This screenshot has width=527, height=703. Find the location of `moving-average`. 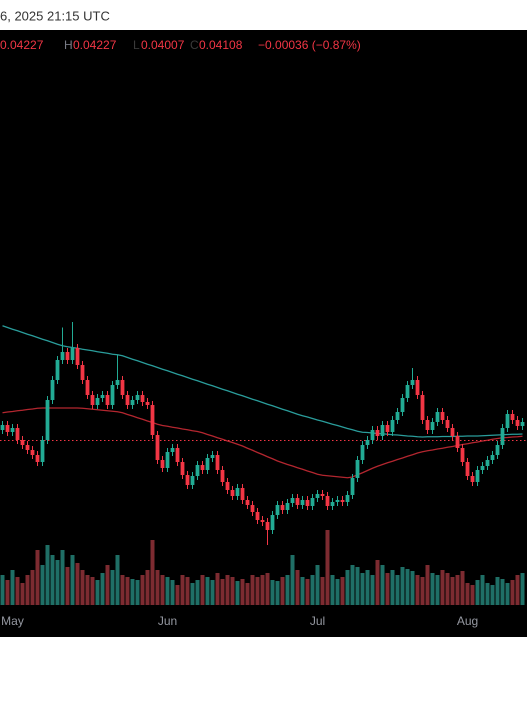

moving-average is located at coordinates (262, 443).